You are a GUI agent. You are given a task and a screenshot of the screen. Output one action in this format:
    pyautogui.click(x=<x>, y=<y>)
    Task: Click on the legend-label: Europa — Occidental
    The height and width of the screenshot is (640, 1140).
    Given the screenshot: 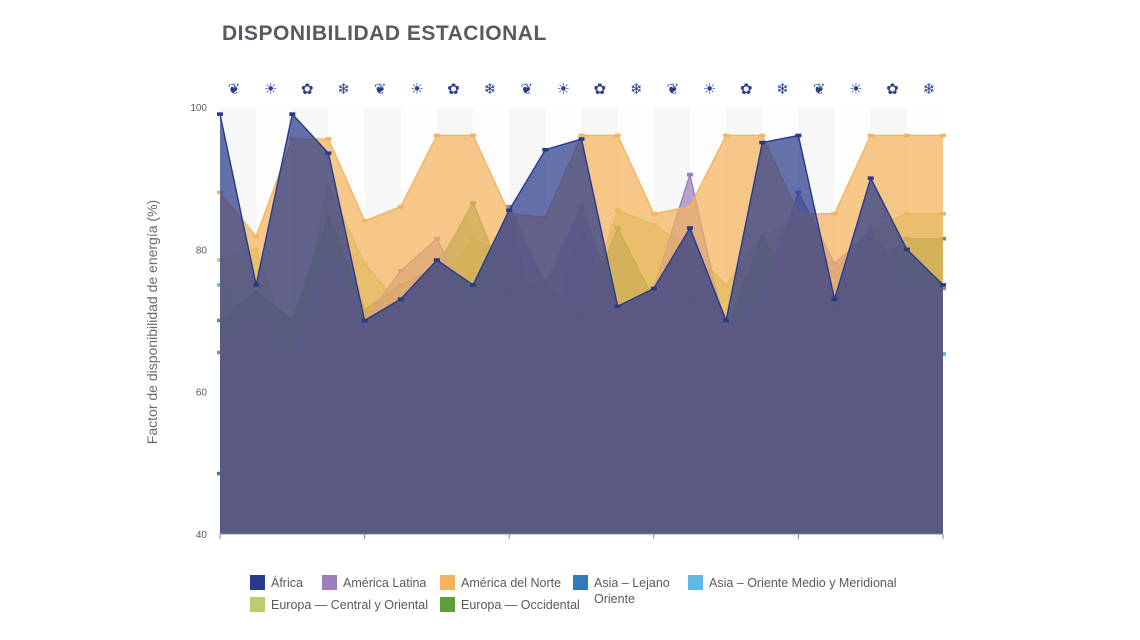 What is the action you would take?
    pyautogui.click(x=520, y=605)
    